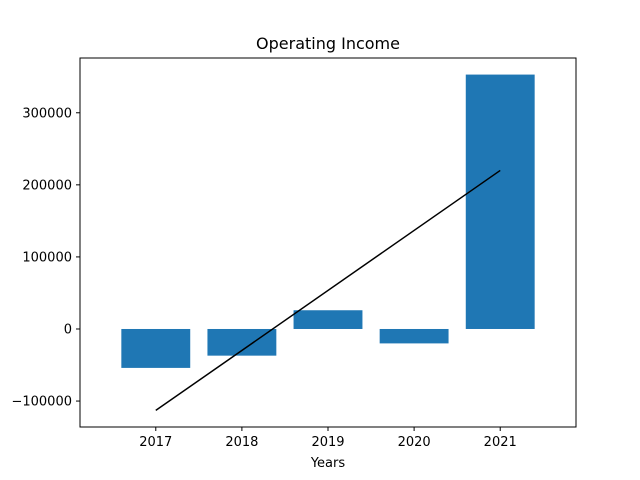 Image resolution: width=640 pixels, height=480 pixels. What do you see at coordinates (47, 185) in the screenshot?
I see `y-tick-label: 200000` at bounding box center [47, 185].